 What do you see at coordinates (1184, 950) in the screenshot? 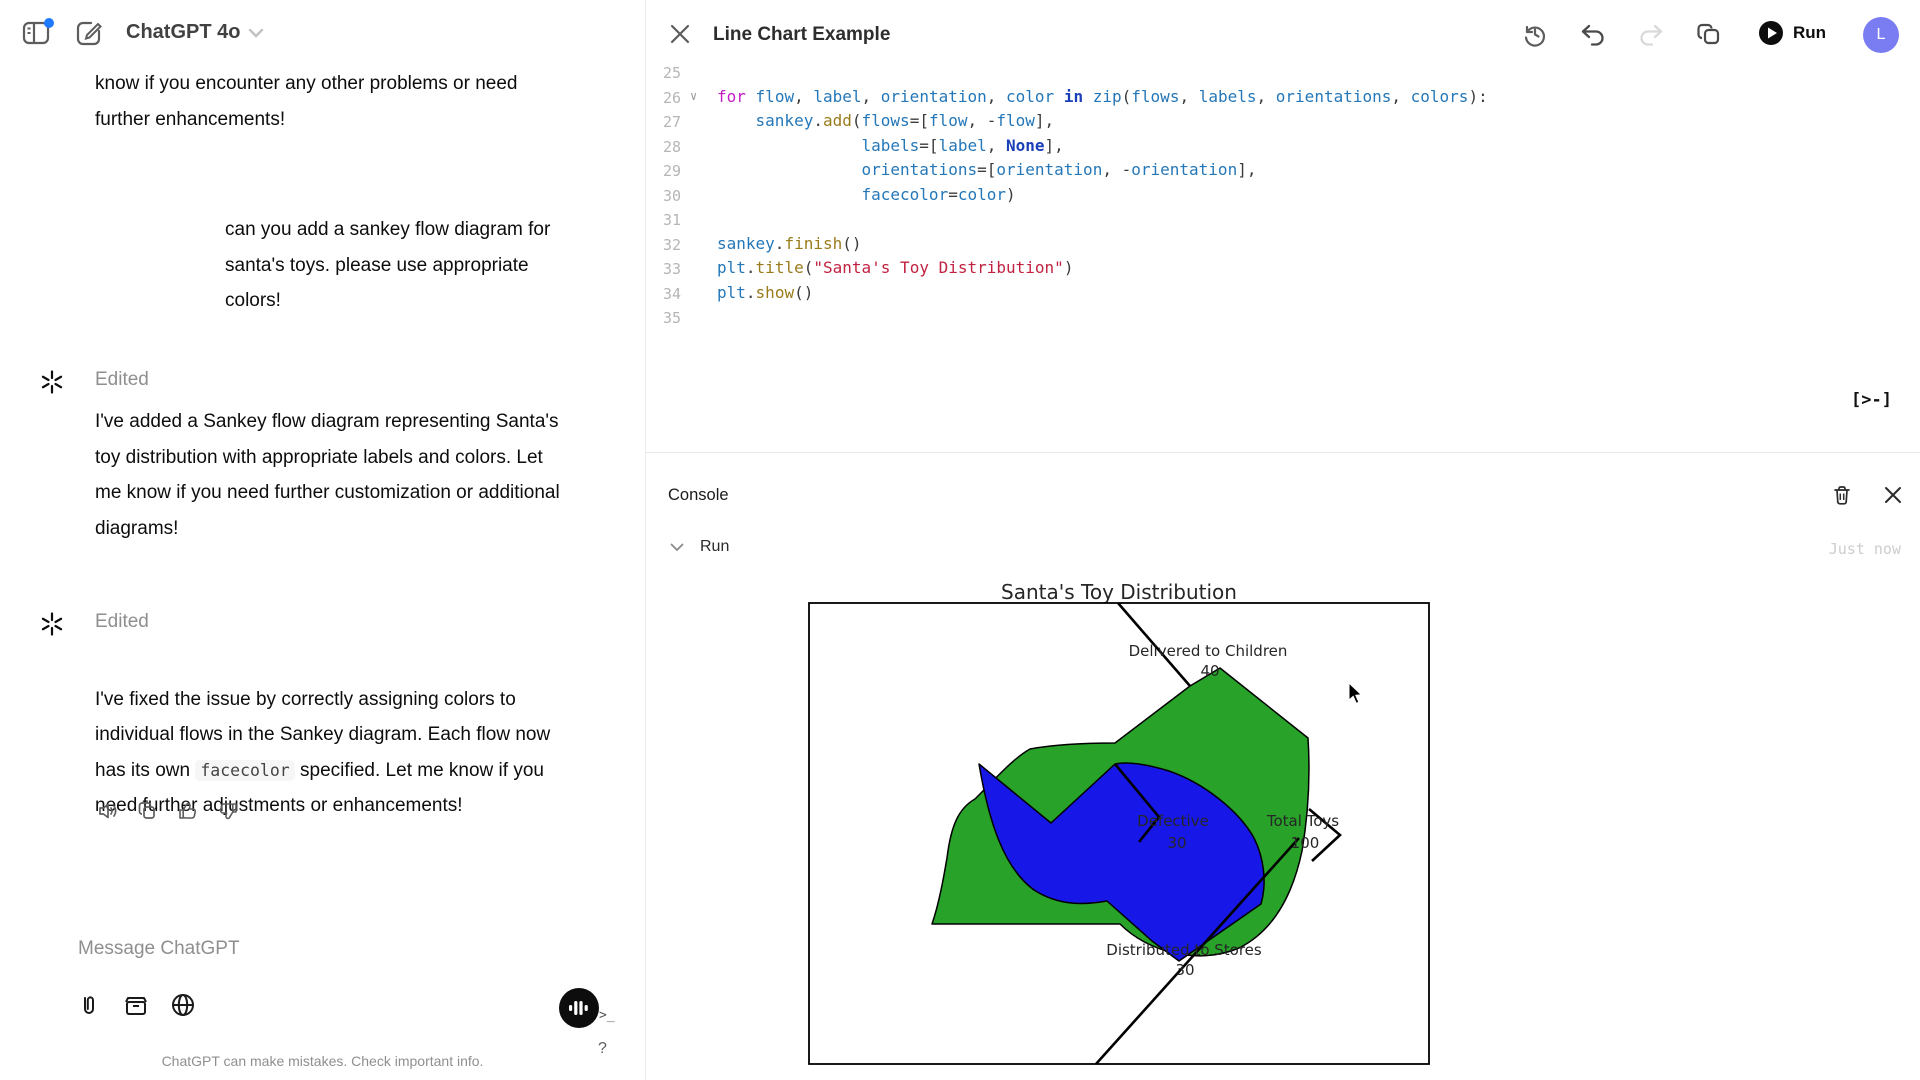
I see `flow-label: Distributed to Stores` at bounding box center [1184, 950].